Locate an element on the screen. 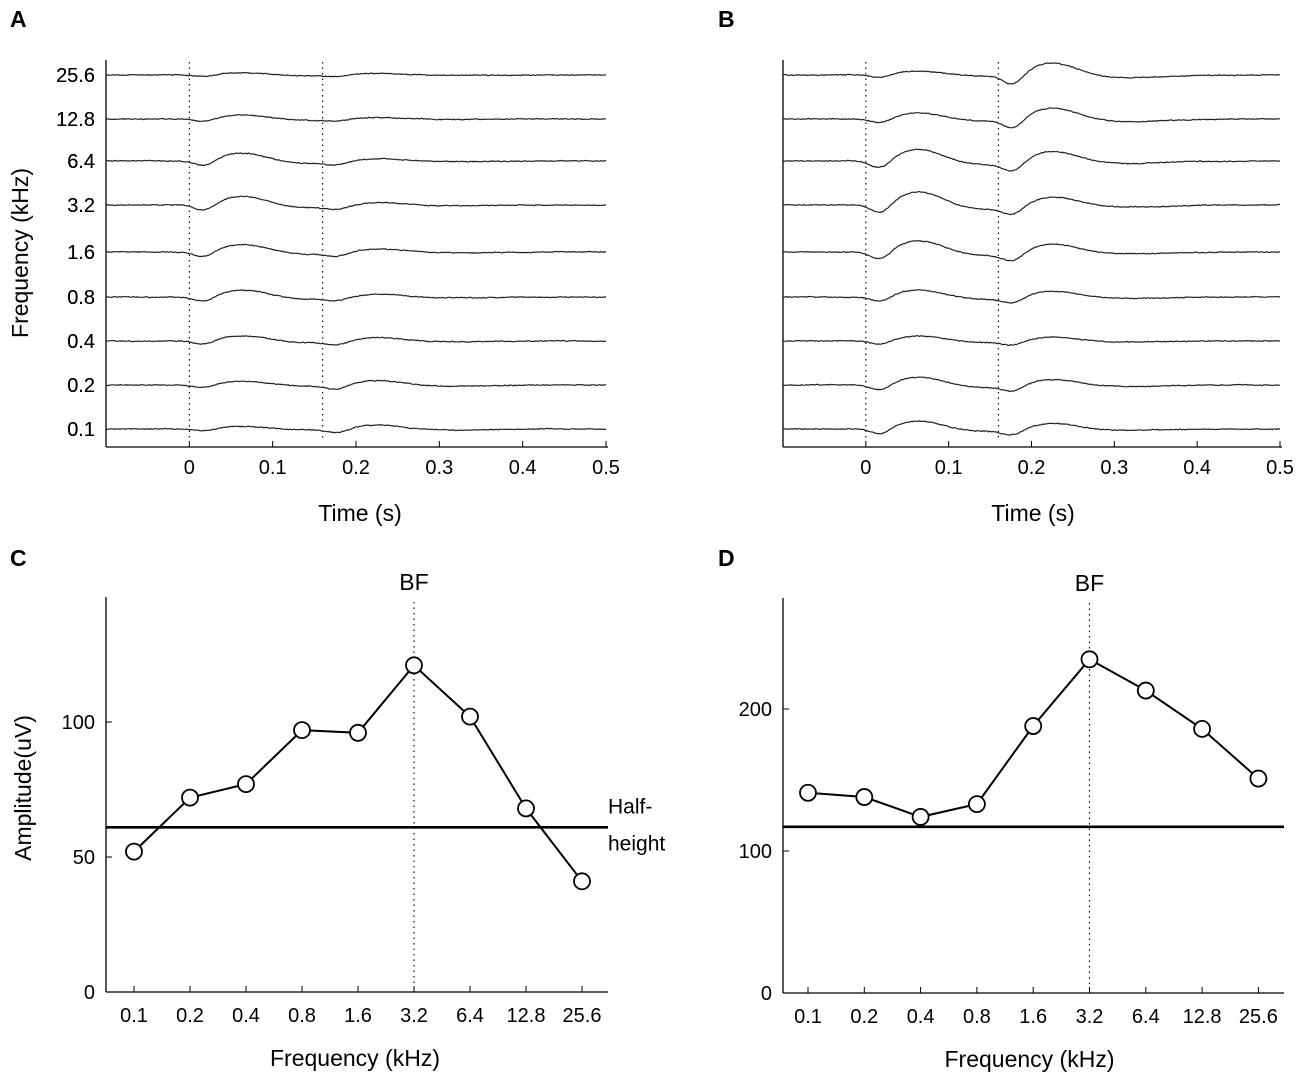  channel-label: 25.6 is located at coordinates (75, 76).